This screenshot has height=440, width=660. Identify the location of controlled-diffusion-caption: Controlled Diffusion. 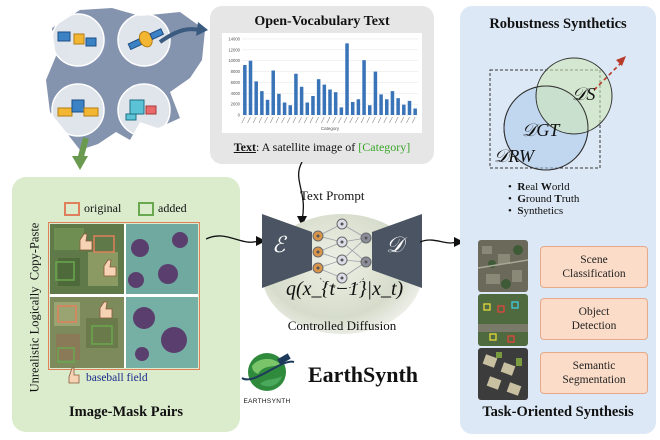
(342, 325).